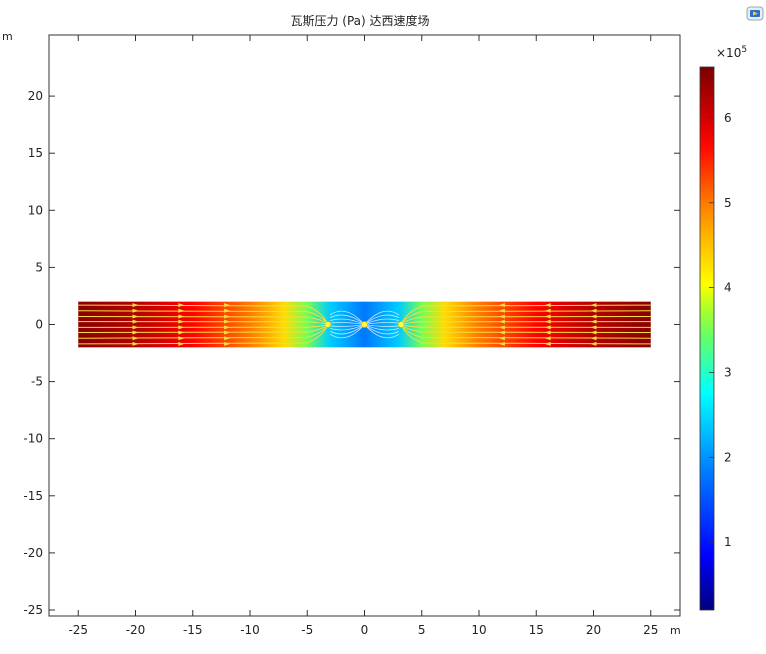 The image size is (766, 654). I want to click on colorbar-tick-label: 4, so click(728, 288).